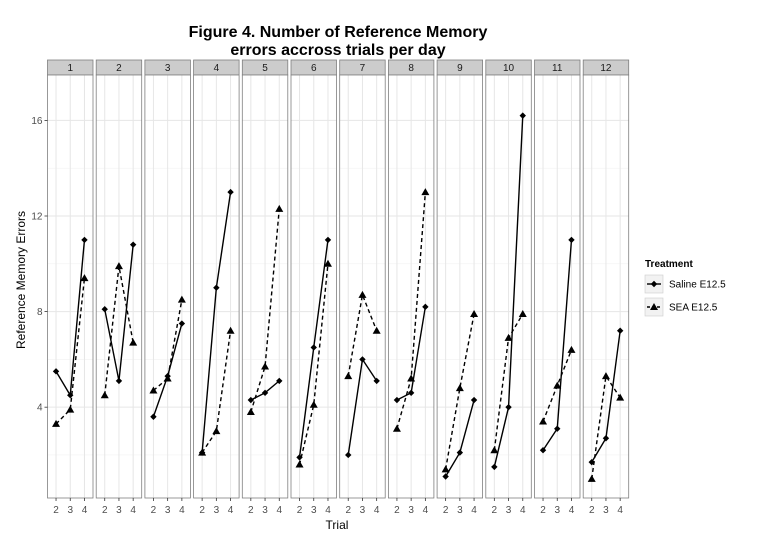 Image resolution: width=769 pixels, height=544 pixels. Describe the element at coordinates (70, 68) in the screenshot. I see `facet-strip-label: 1` at that location.